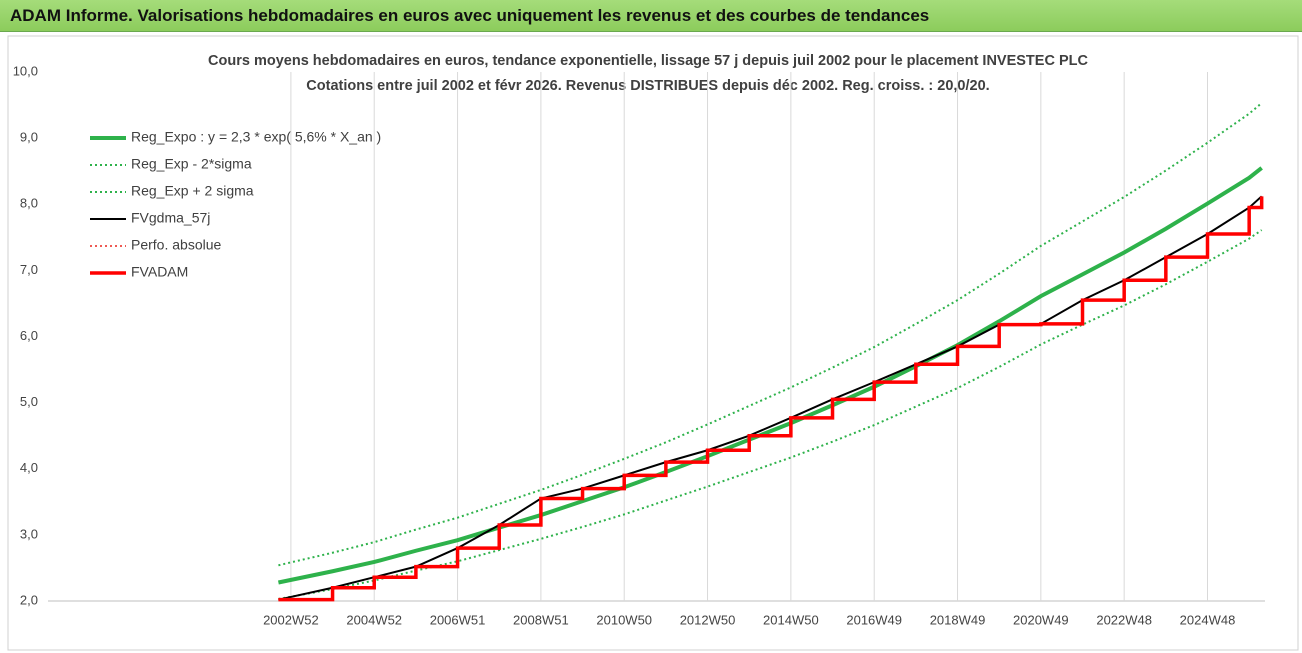  What do you see at coordinates (29, 335) in the screenshot?
I see `y-tick-label: 6,0` at bounding box center [29, 335].